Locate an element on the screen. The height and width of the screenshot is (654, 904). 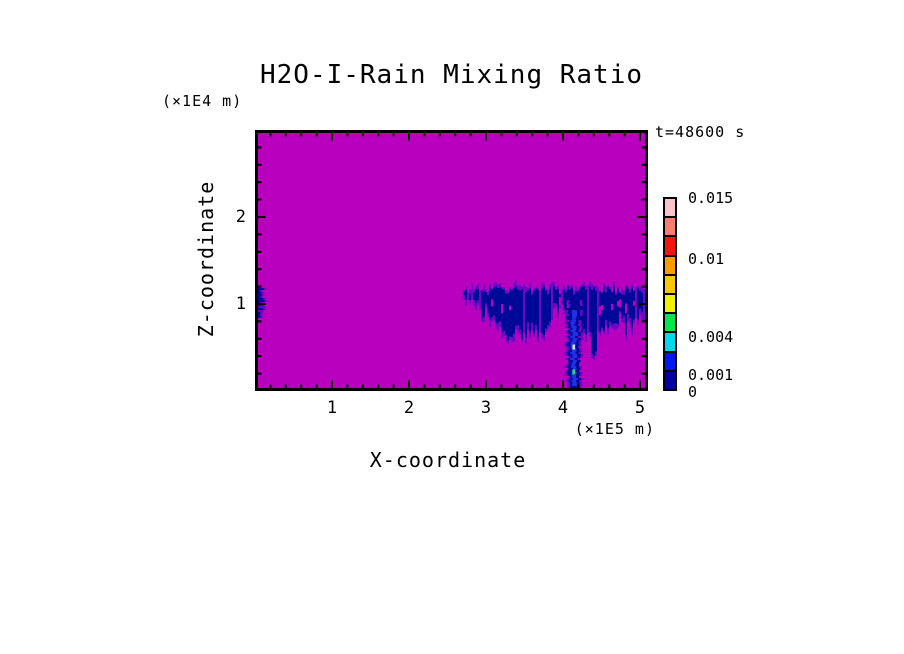
z-tick-label-1: 1 is located at coordinates (240, 304).